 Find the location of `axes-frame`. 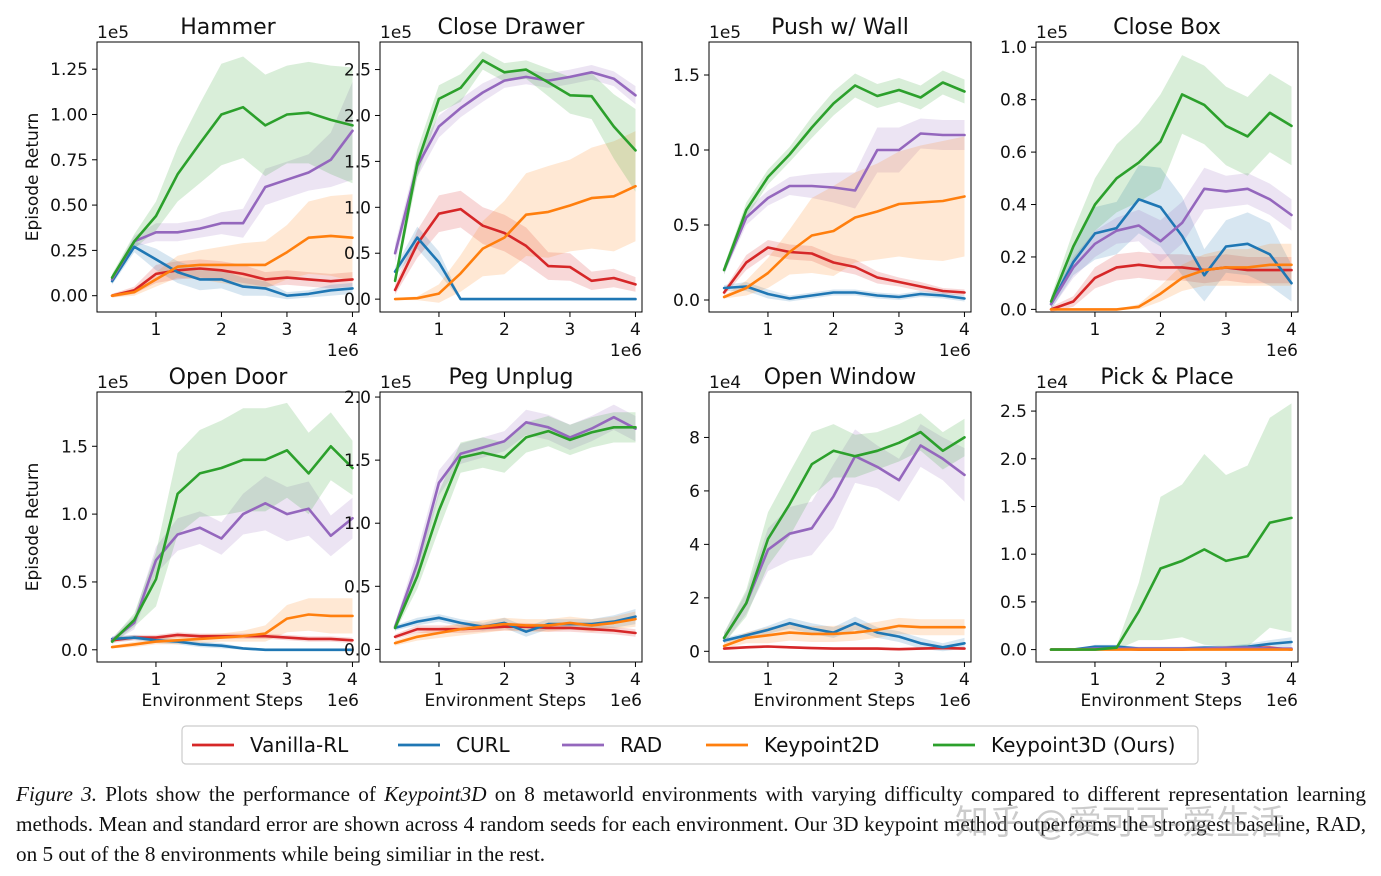

axes-frame is located at coordinates (840, 527).